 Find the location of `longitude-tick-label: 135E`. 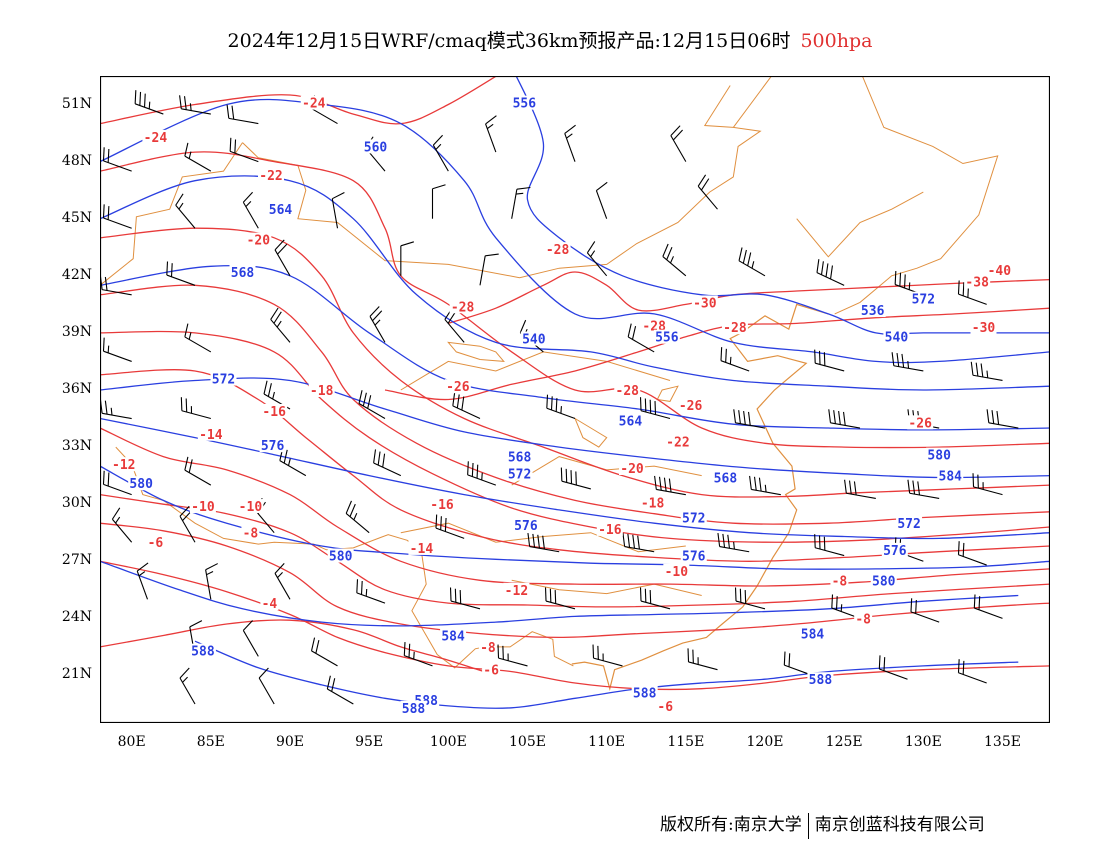

longitude-tick-label: 135E is located at coordinates (1002, 742).